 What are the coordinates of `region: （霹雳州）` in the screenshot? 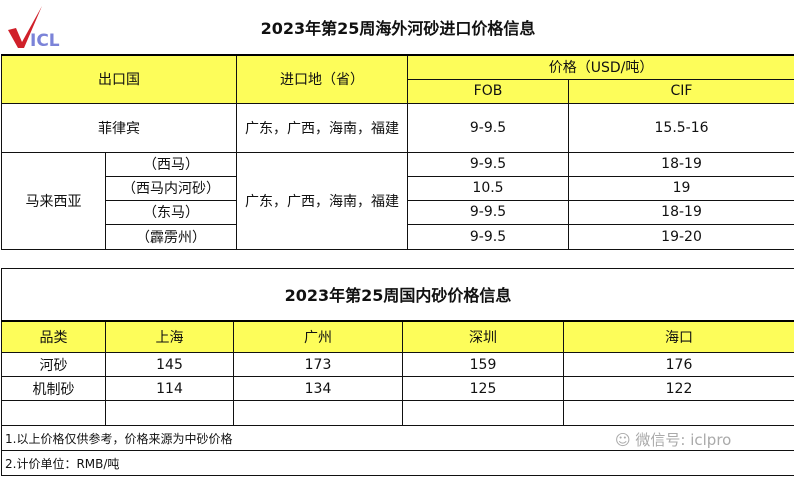 It's located at (171, 236).